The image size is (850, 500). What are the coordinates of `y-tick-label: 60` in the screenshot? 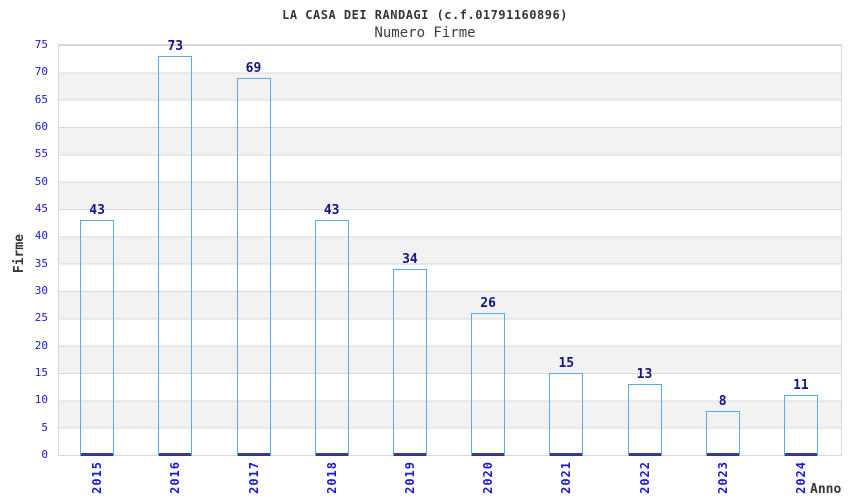 It's located at (41, 126).